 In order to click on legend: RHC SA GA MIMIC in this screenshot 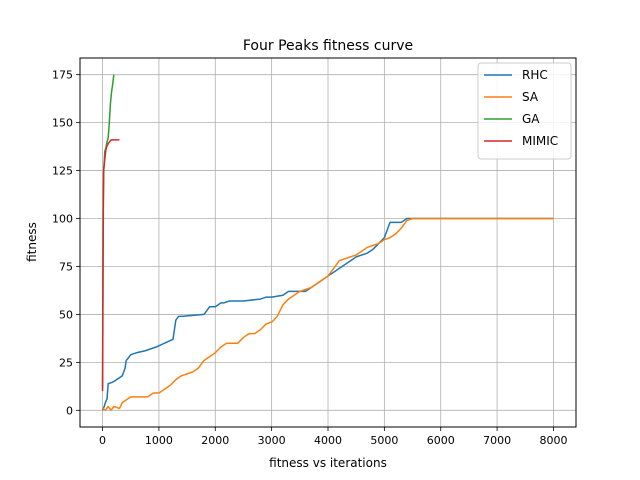, I will do `click(524, 111)`.